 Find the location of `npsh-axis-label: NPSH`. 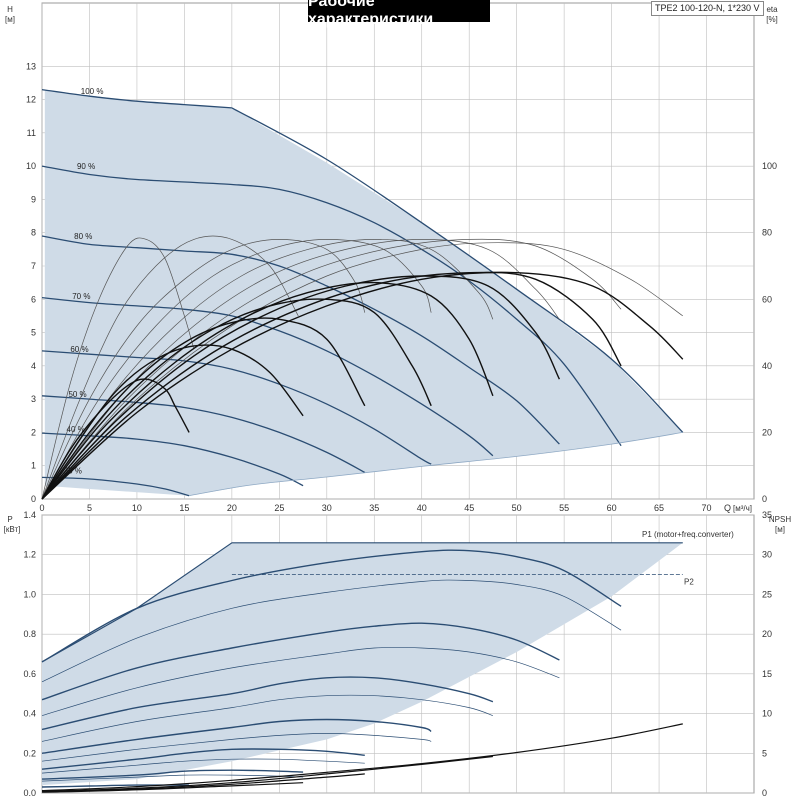

npsh-axis-label: NPSH is located at coordinates (780, 519).